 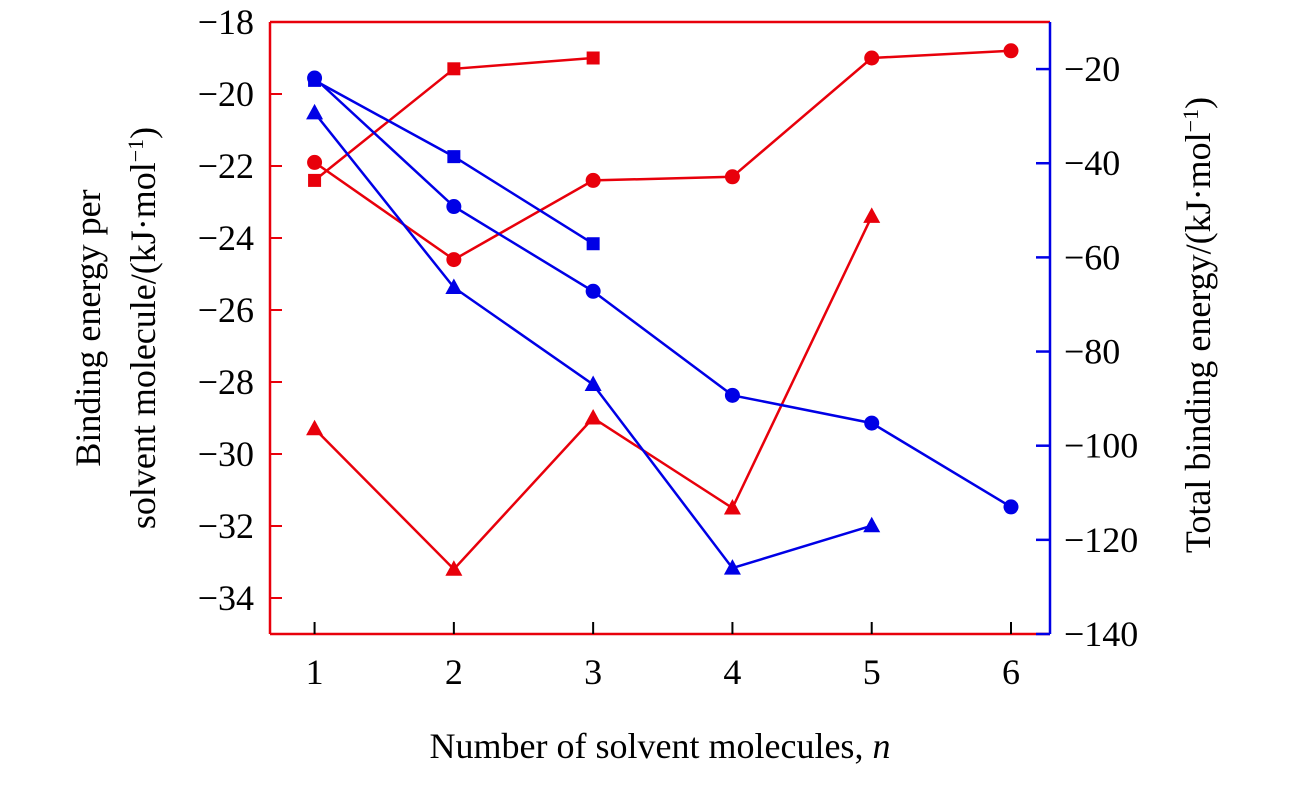 I want to click on left-tick-label: −32, so click(x=226, y=526).